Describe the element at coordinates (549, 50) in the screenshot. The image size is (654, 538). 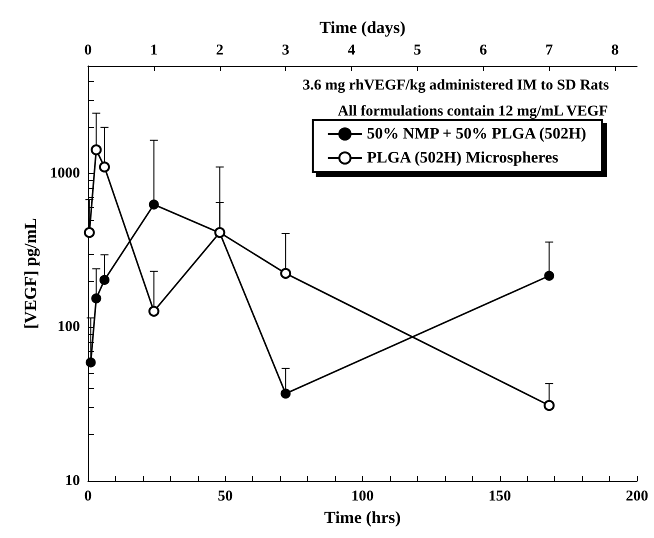
I see `x2-tick-label: 7` at that location.